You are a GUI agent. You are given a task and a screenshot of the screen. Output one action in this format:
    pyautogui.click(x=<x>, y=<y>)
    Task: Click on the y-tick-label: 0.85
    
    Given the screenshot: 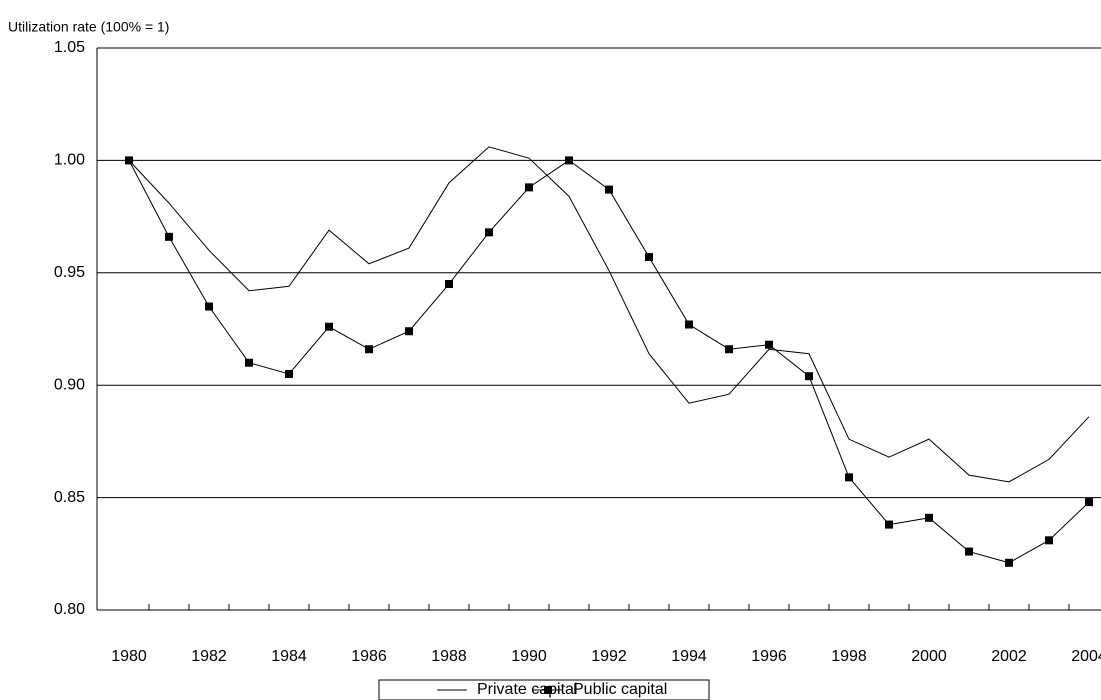 What is the action you would take?
    pyautogui.click(x=69, y=497)
    